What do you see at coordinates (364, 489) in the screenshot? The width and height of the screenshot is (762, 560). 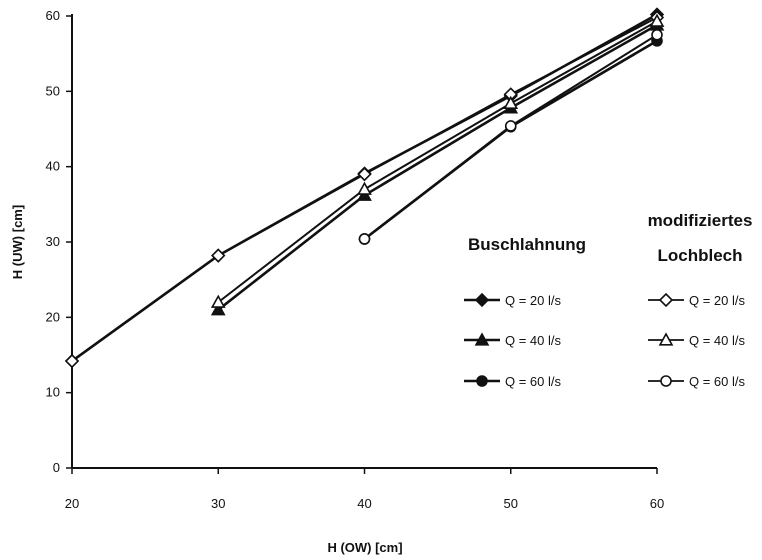 I see `x-ticks: 20 30 40 50 60` at bounding box center [364, 489].